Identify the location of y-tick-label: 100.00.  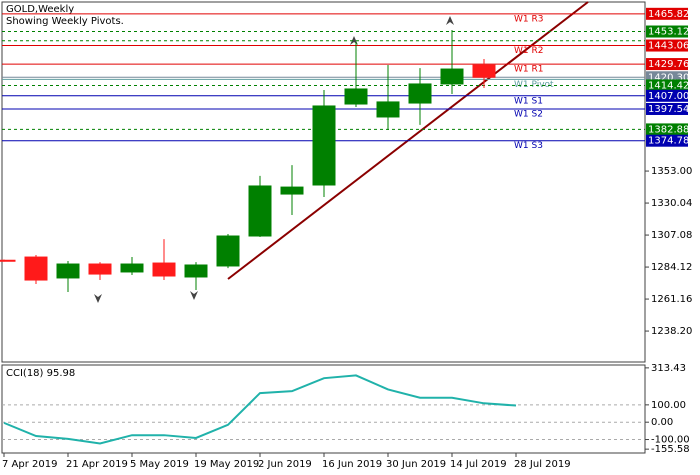
(668, 405).